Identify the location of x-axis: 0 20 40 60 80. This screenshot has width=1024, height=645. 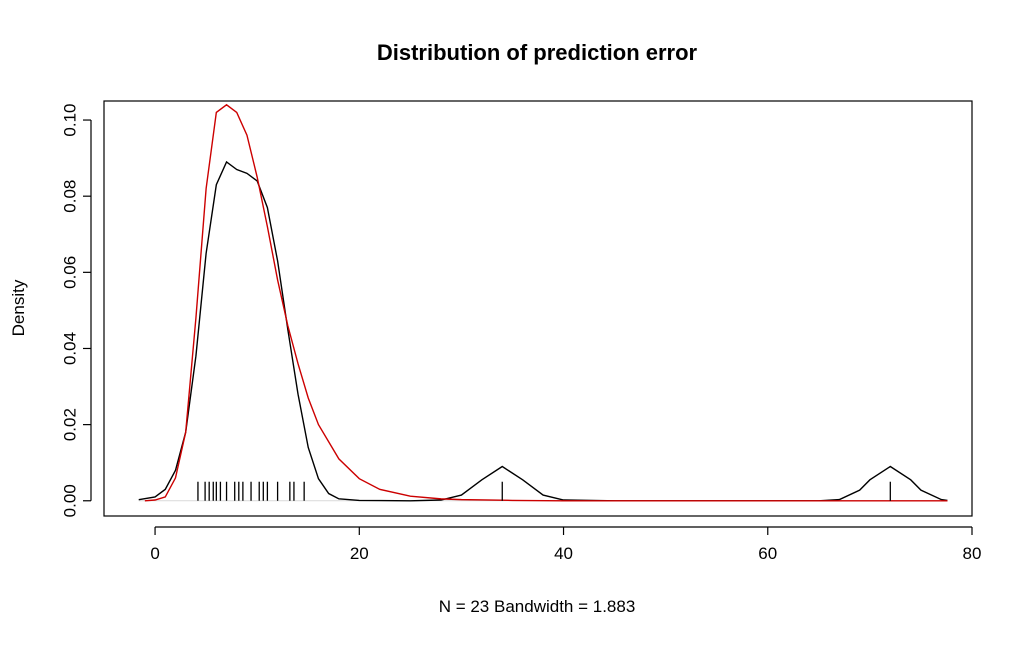
(566, 544).